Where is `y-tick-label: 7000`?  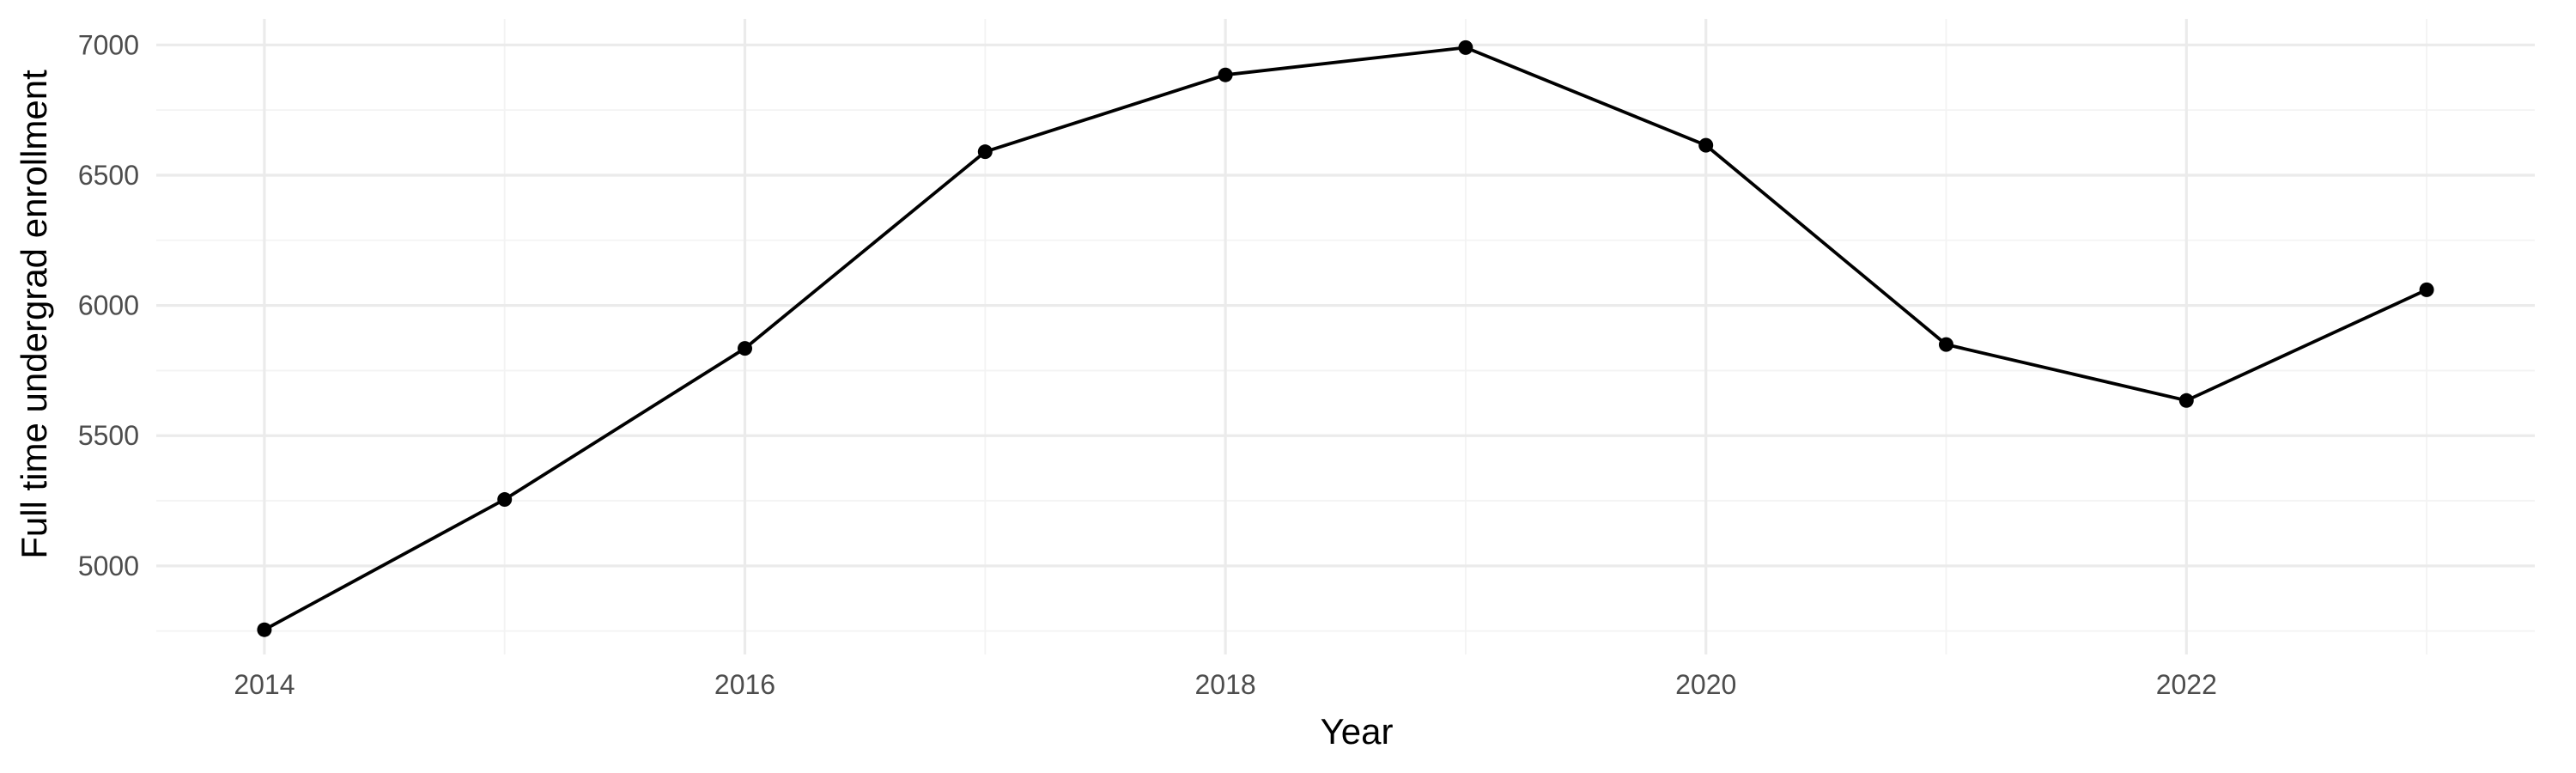 y-tick-label: 7000 is located at coordinates (109, 44).